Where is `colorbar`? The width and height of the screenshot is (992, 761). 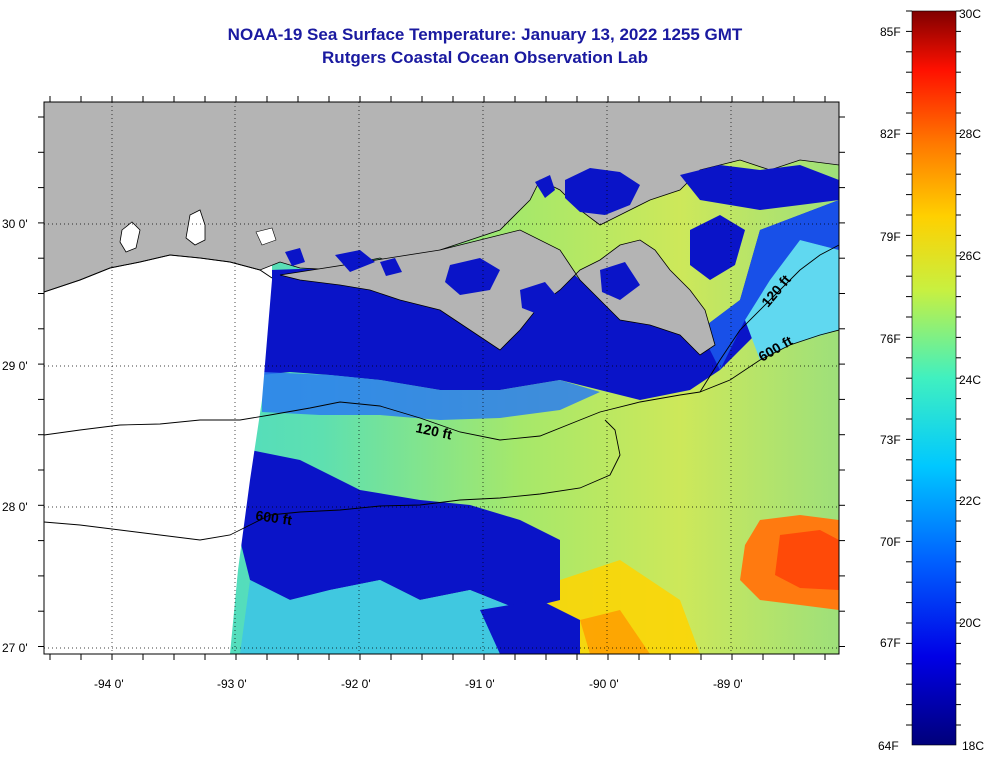
colorbar is located at coordinates (934, 378).